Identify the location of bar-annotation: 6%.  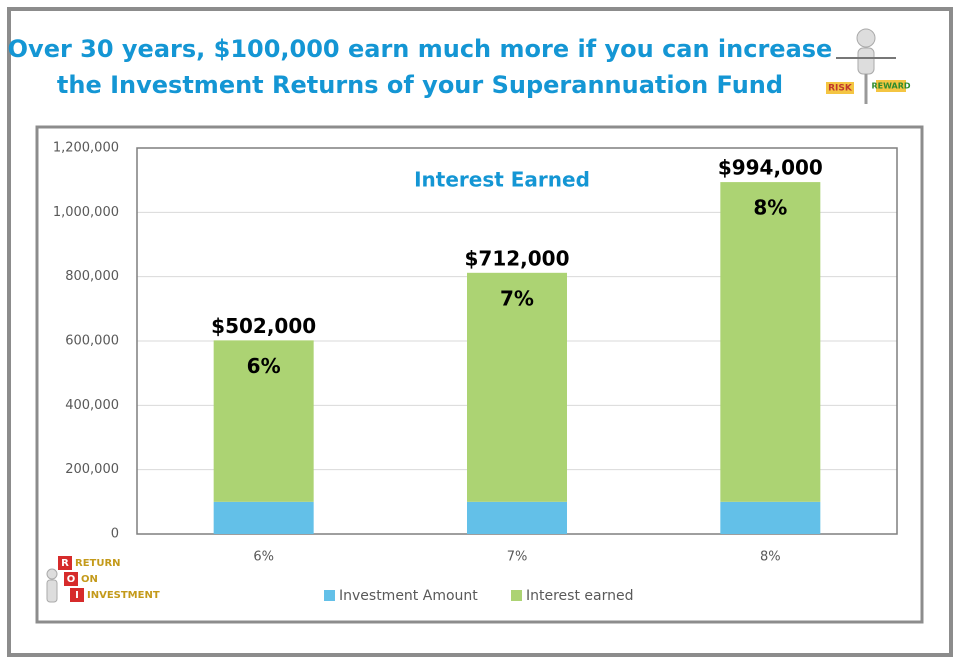
(264, 366).